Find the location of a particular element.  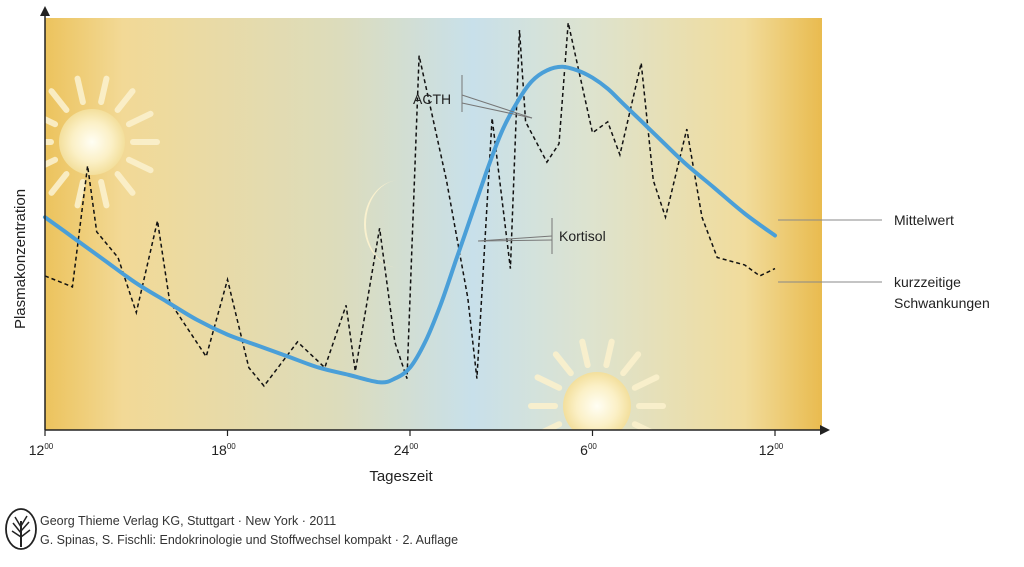

x-tick-label: 2400 is located at coordinates (406, 450).